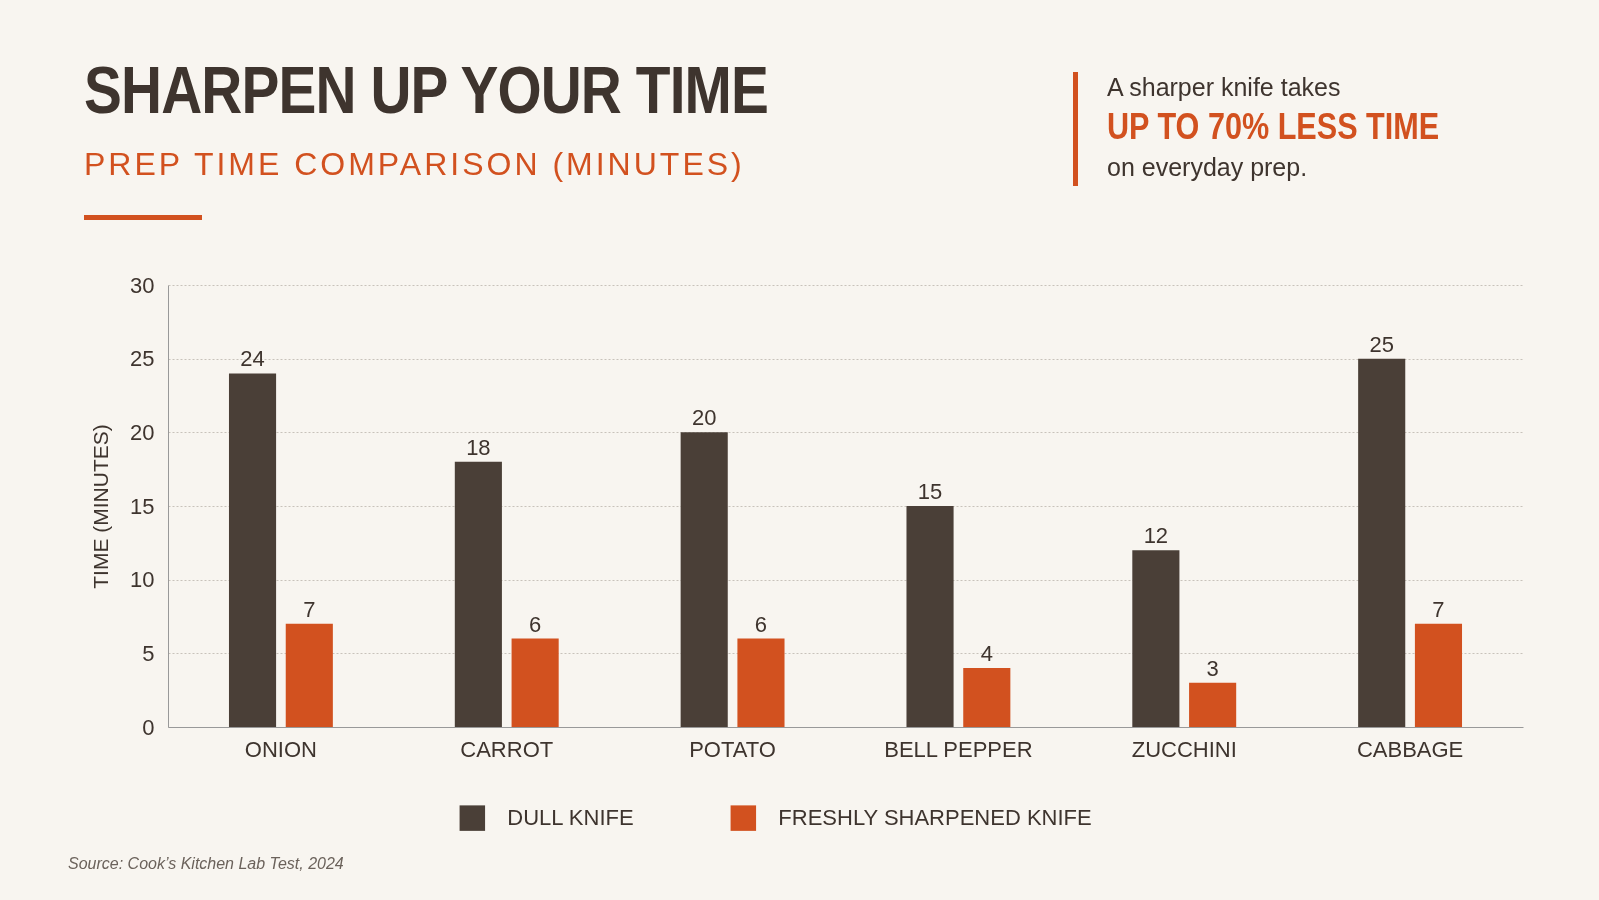  What do you see at coordinates (148, 727) in the screenshot?
I see `y-tick-label: 0` at bounding box center [148, 727].